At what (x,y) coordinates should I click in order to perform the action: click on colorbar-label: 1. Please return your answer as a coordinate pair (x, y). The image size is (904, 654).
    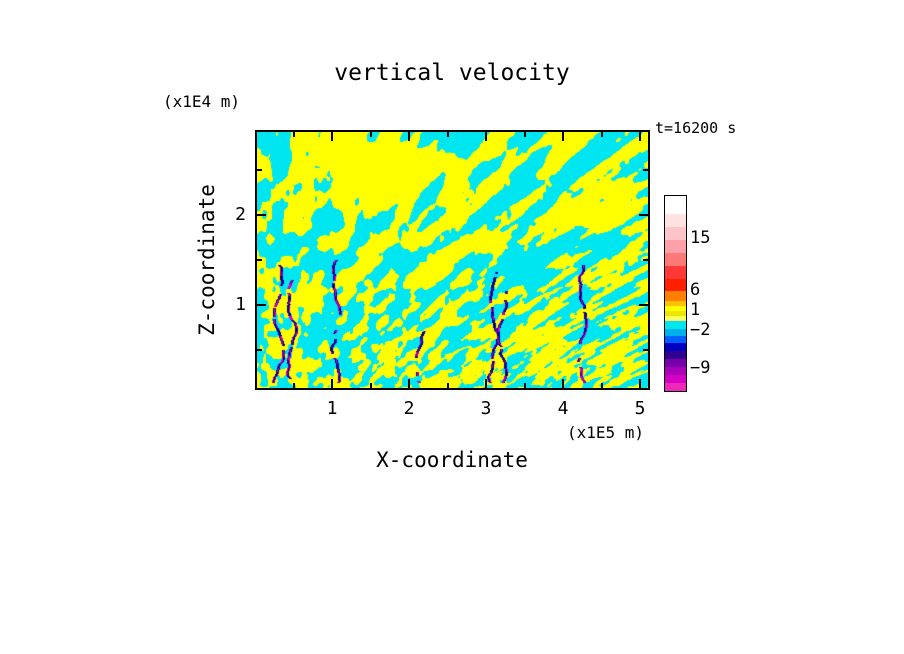
    Looking at the image, I should click on (695, 310).